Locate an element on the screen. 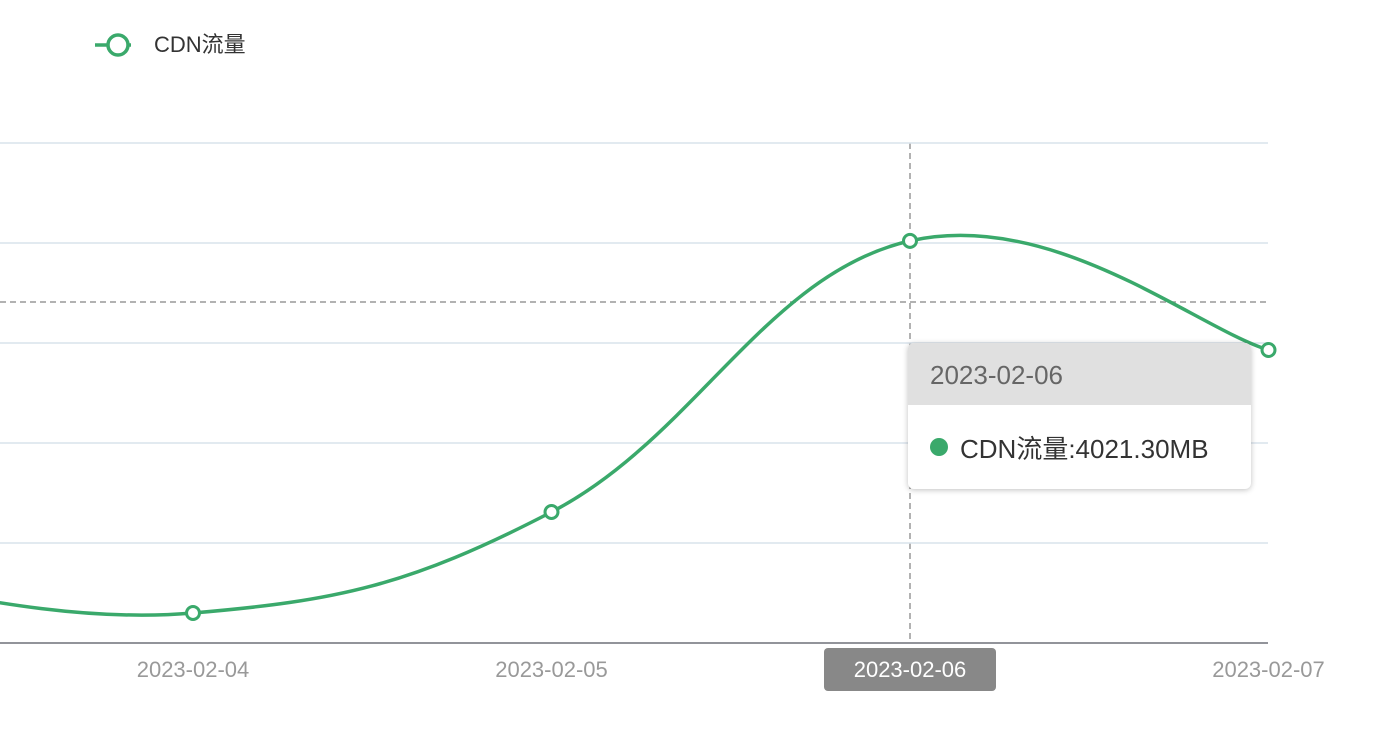 This screenshot has width=1382, height=732. tooltip-title: 2023-02-06 is located at coordinates (1079, 374).